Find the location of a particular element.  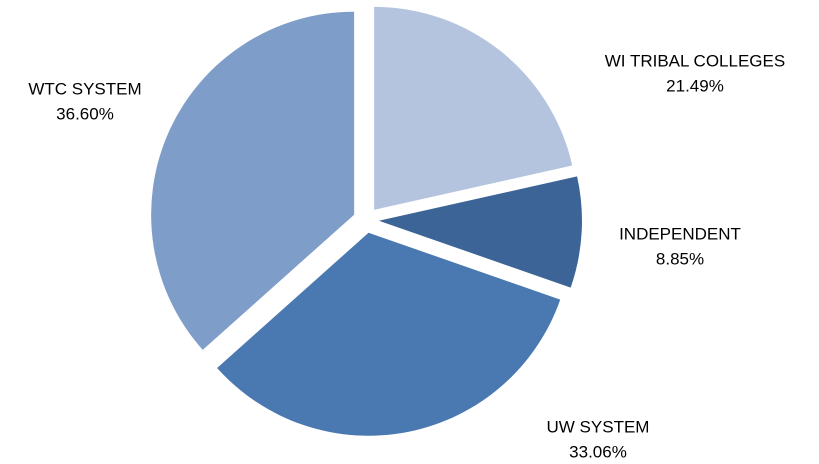

slice-value-label: 36.60% is located at coordinates (85, 113).